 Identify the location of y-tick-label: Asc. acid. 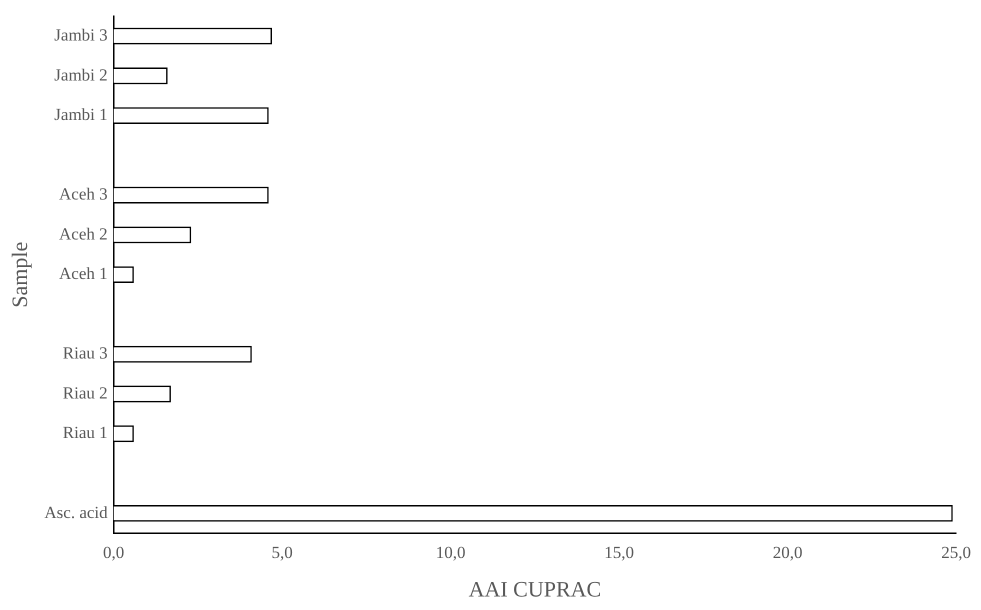
(76, 512).